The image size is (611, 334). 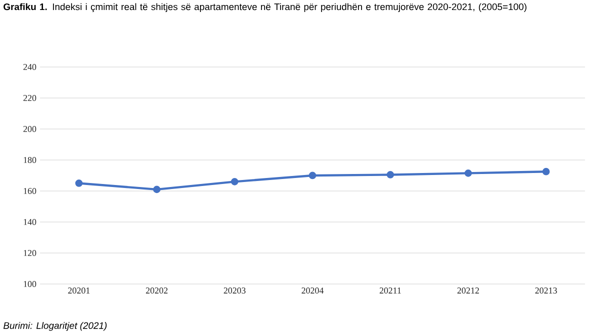 What do you see at coordinates (29, 98) in the screenshot?
I see `y-tick-label: 220` at bounding box center [29, 98].